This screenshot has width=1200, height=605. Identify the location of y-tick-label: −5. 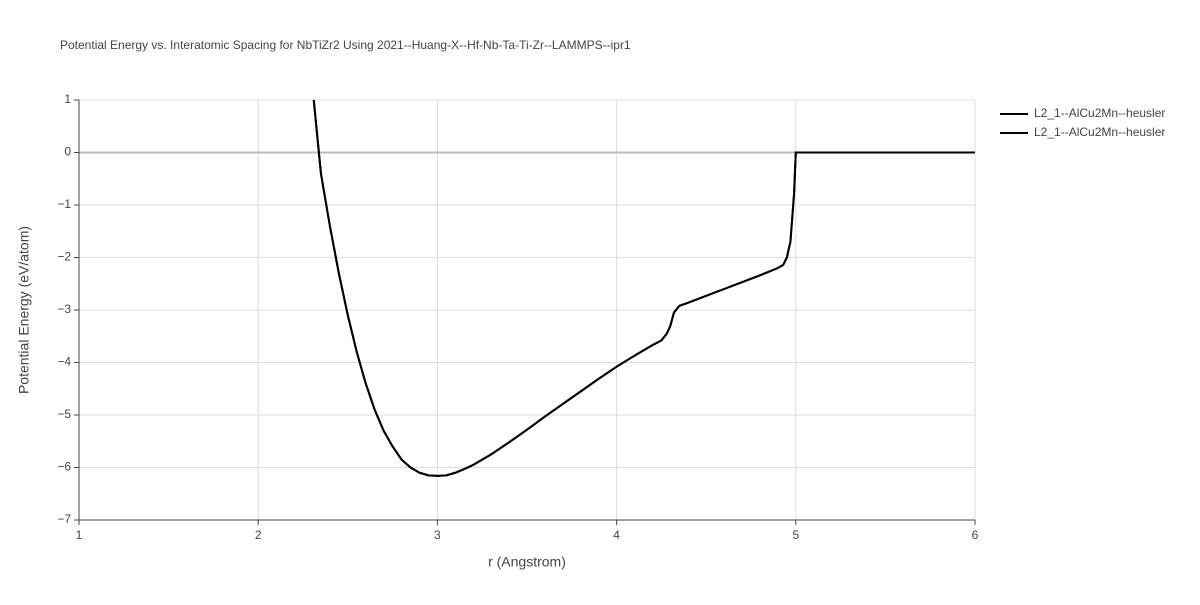
(64, 414).